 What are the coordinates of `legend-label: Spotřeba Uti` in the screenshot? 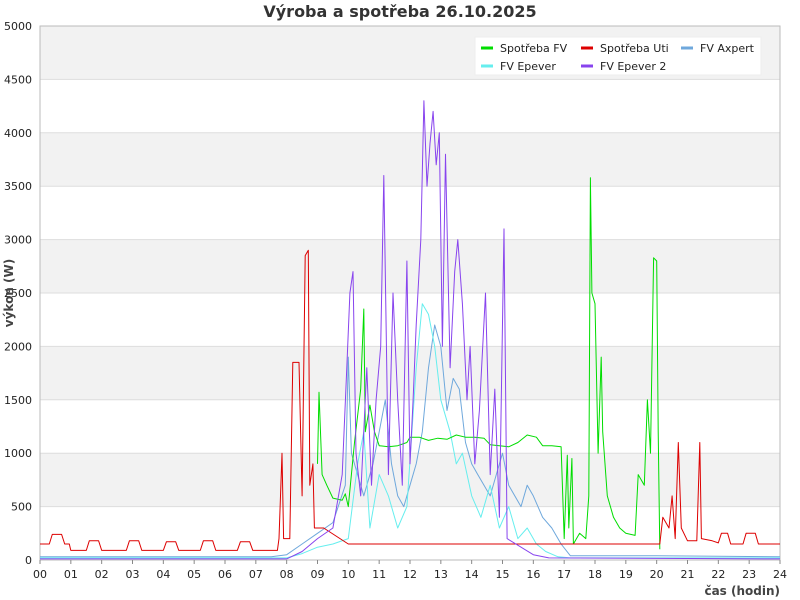 It's located at (634, 48).